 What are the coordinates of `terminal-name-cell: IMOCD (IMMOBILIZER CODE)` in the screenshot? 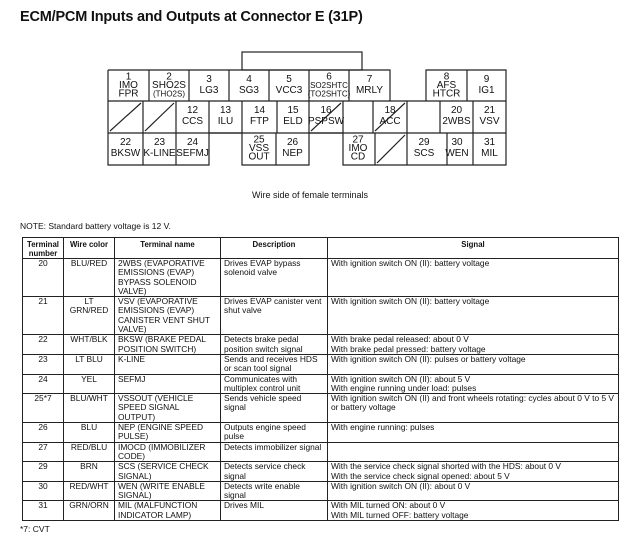 It's located at (167, 452).